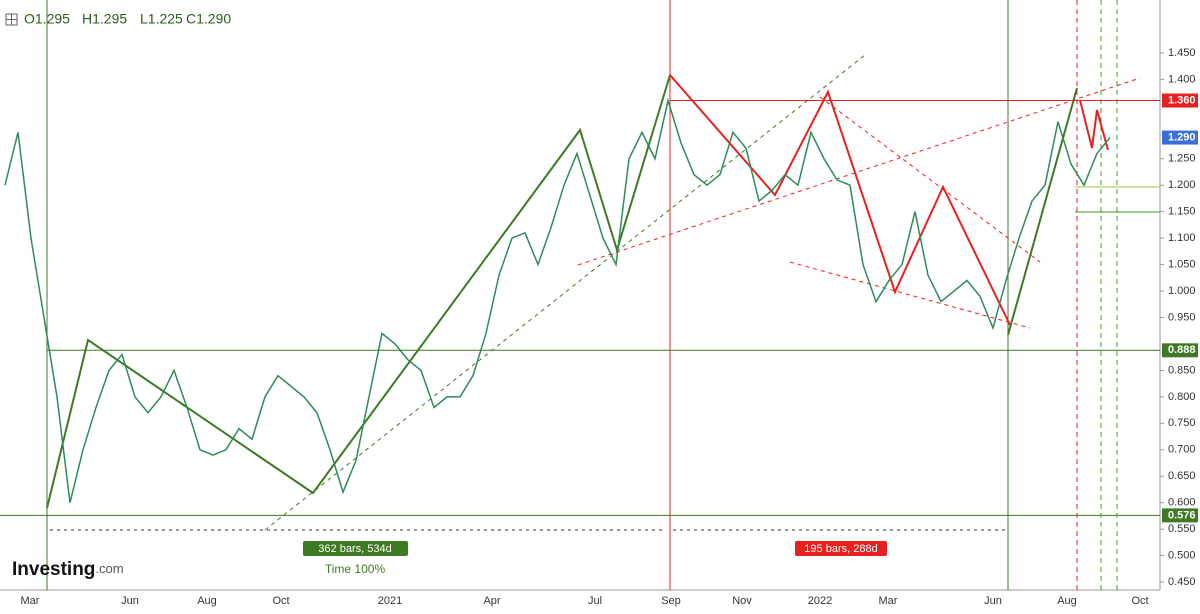 Image resolution: width=1200 pixels, height=614 pixels. I want to click on x-tick-label: 2021, so click(390, 601).